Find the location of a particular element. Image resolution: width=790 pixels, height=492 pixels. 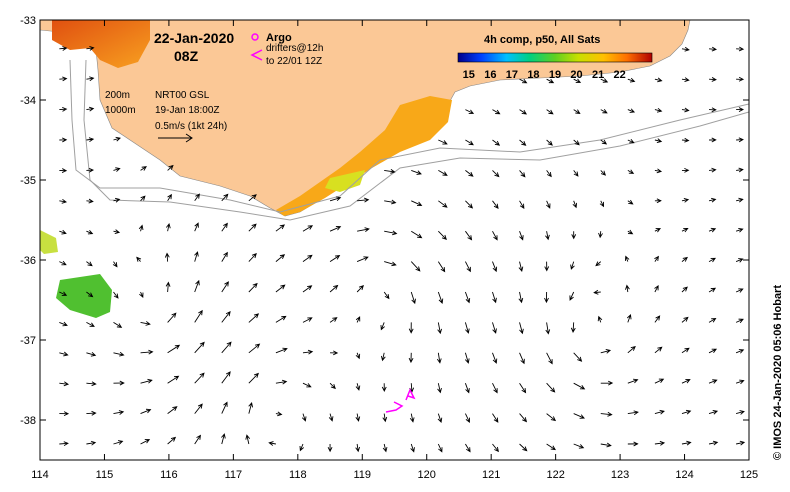

colorbar-title: 4h comp, p50, All Sats is located at coordinates (542, 40).